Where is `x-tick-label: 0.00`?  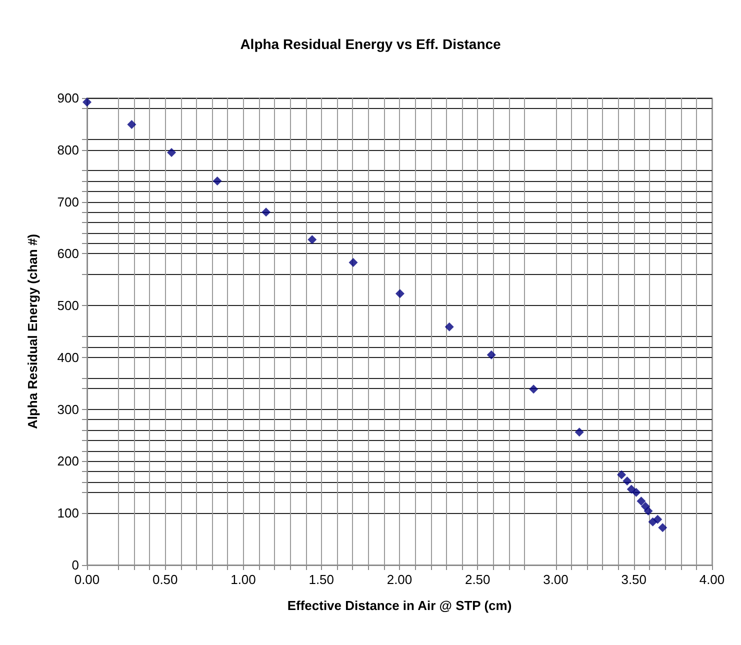
x-tick-label: 0.00 is located at coordinates (87, 579).